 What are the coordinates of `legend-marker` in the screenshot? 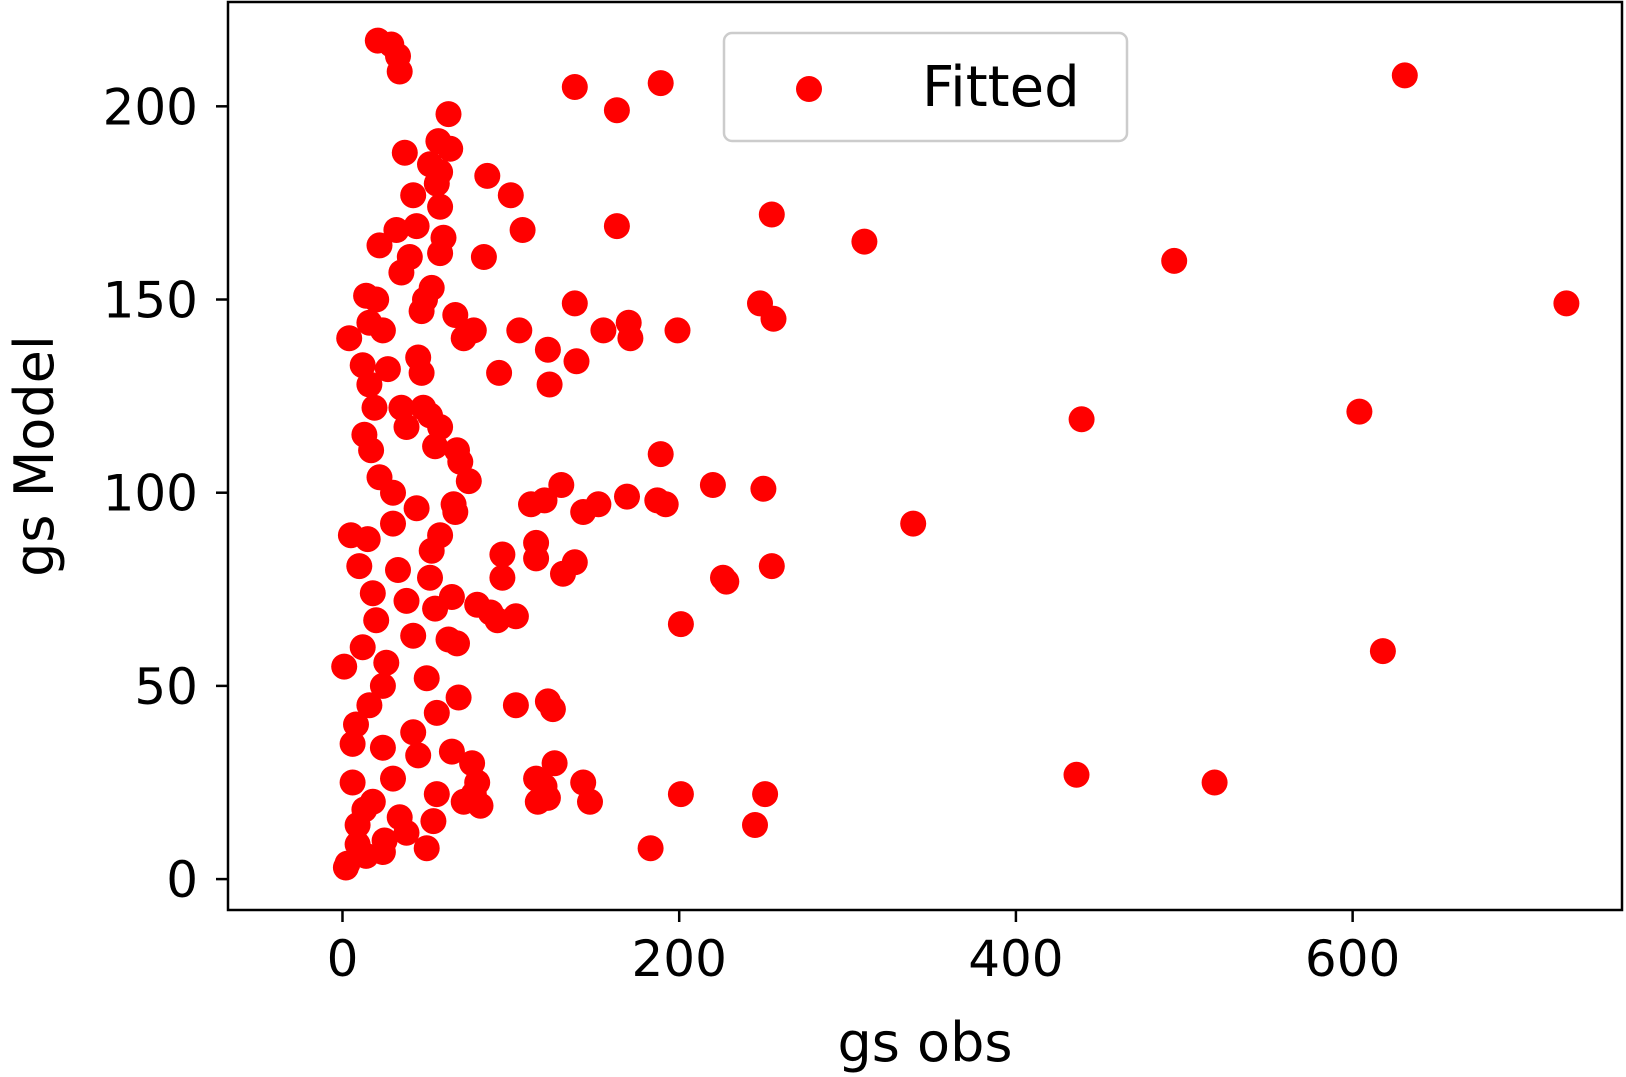 It's located at (809, 89).